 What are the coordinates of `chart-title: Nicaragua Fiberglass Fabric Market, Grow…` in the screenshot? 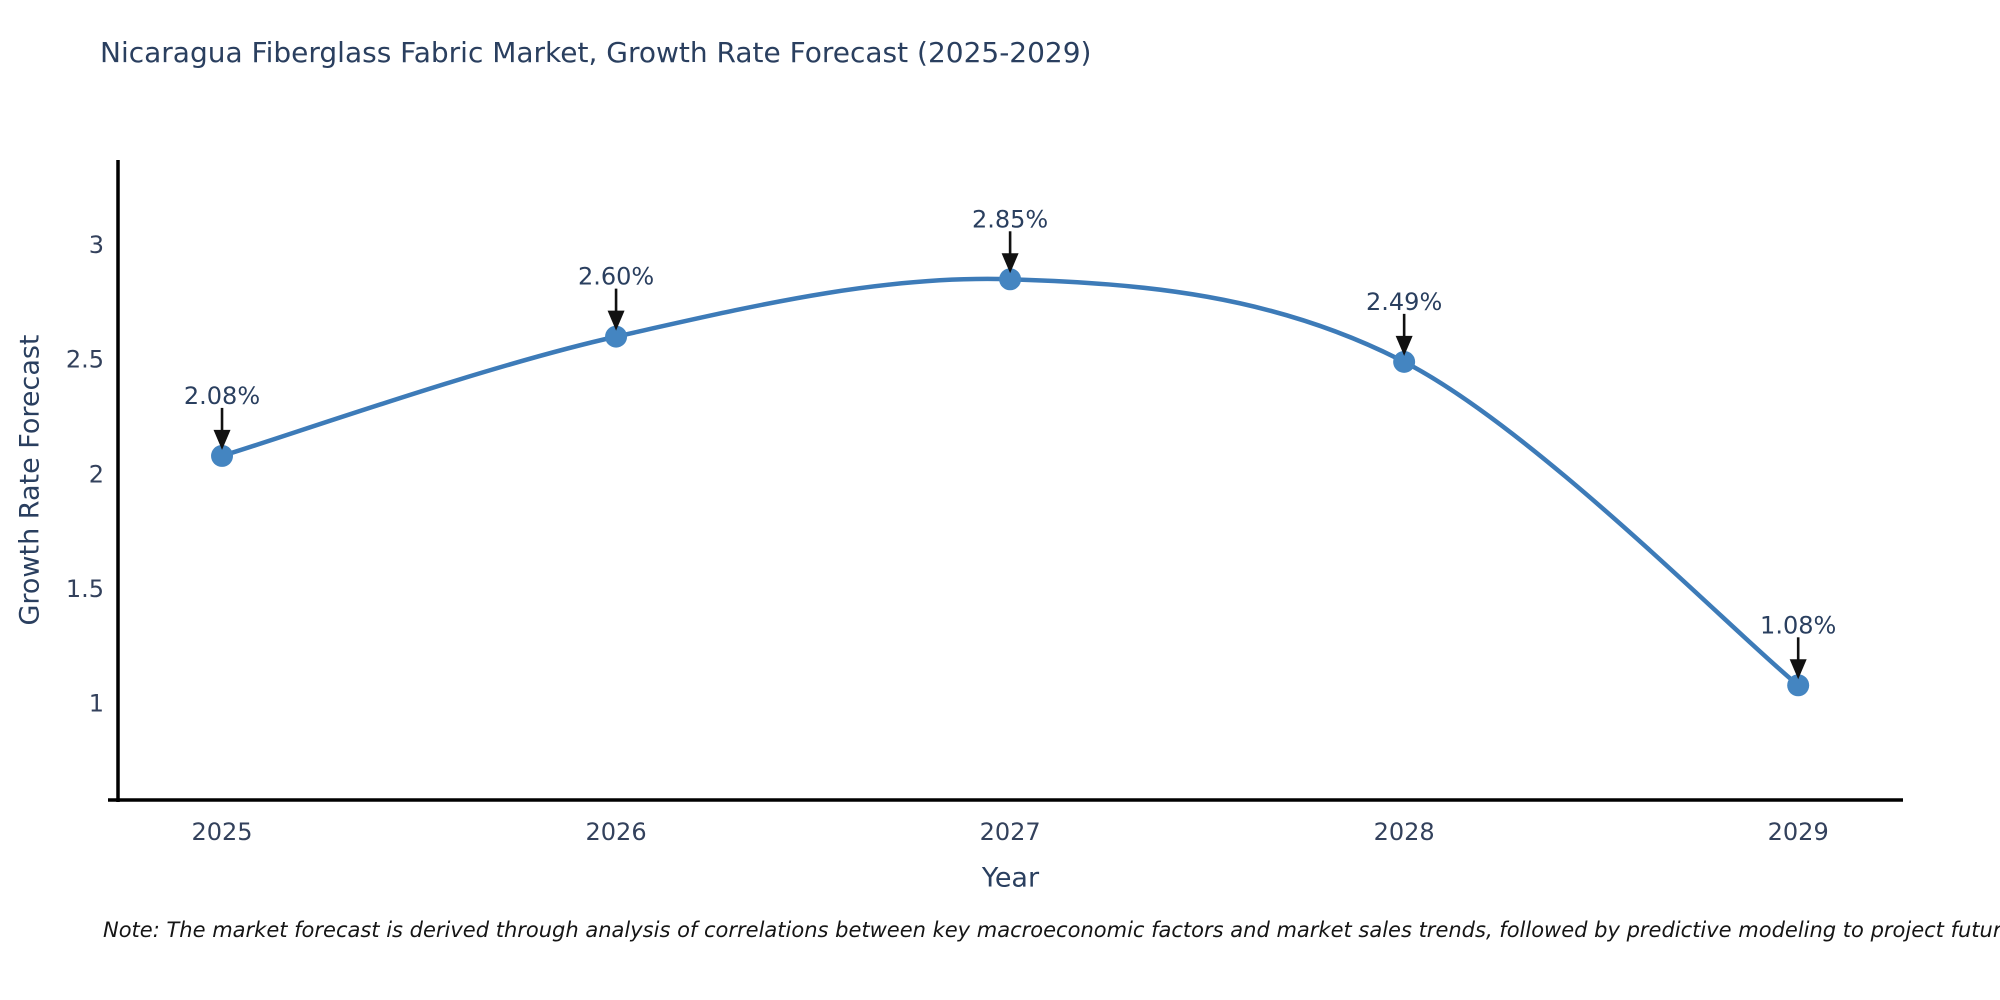 It's located at (596, 52).